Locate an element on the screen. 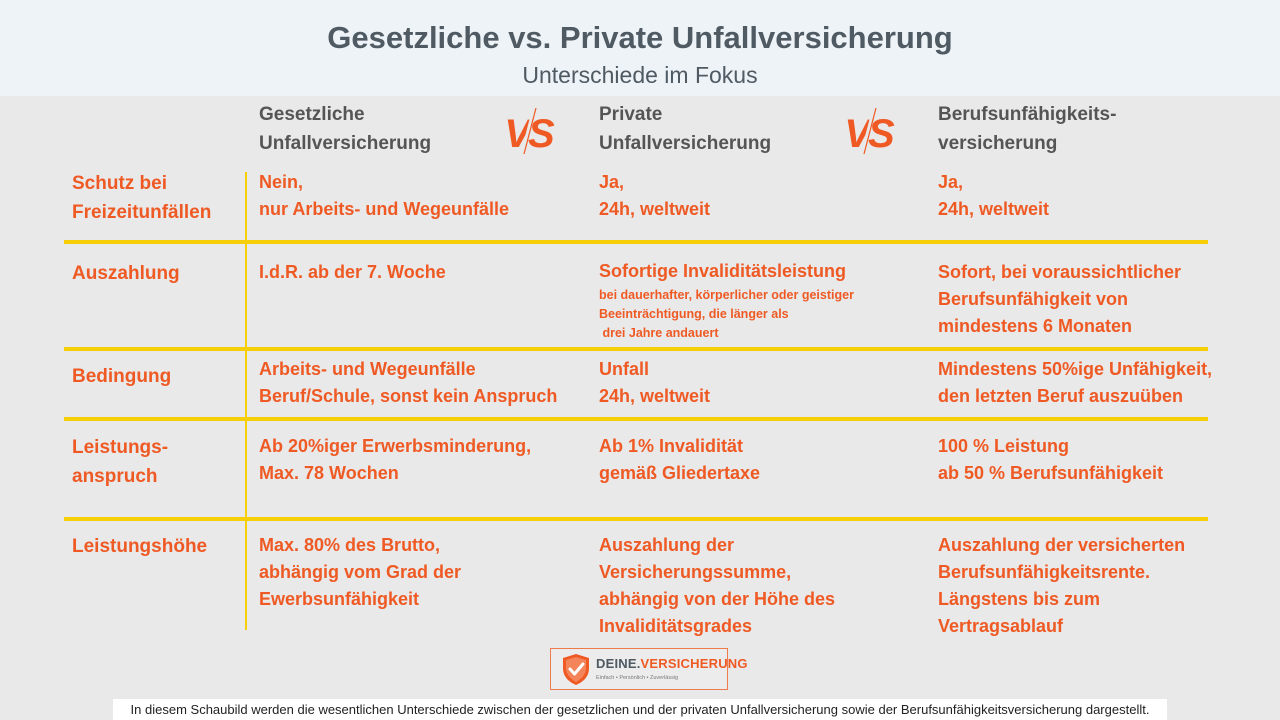  row-label-line: Bedingung is located at coordinates (122, 376).